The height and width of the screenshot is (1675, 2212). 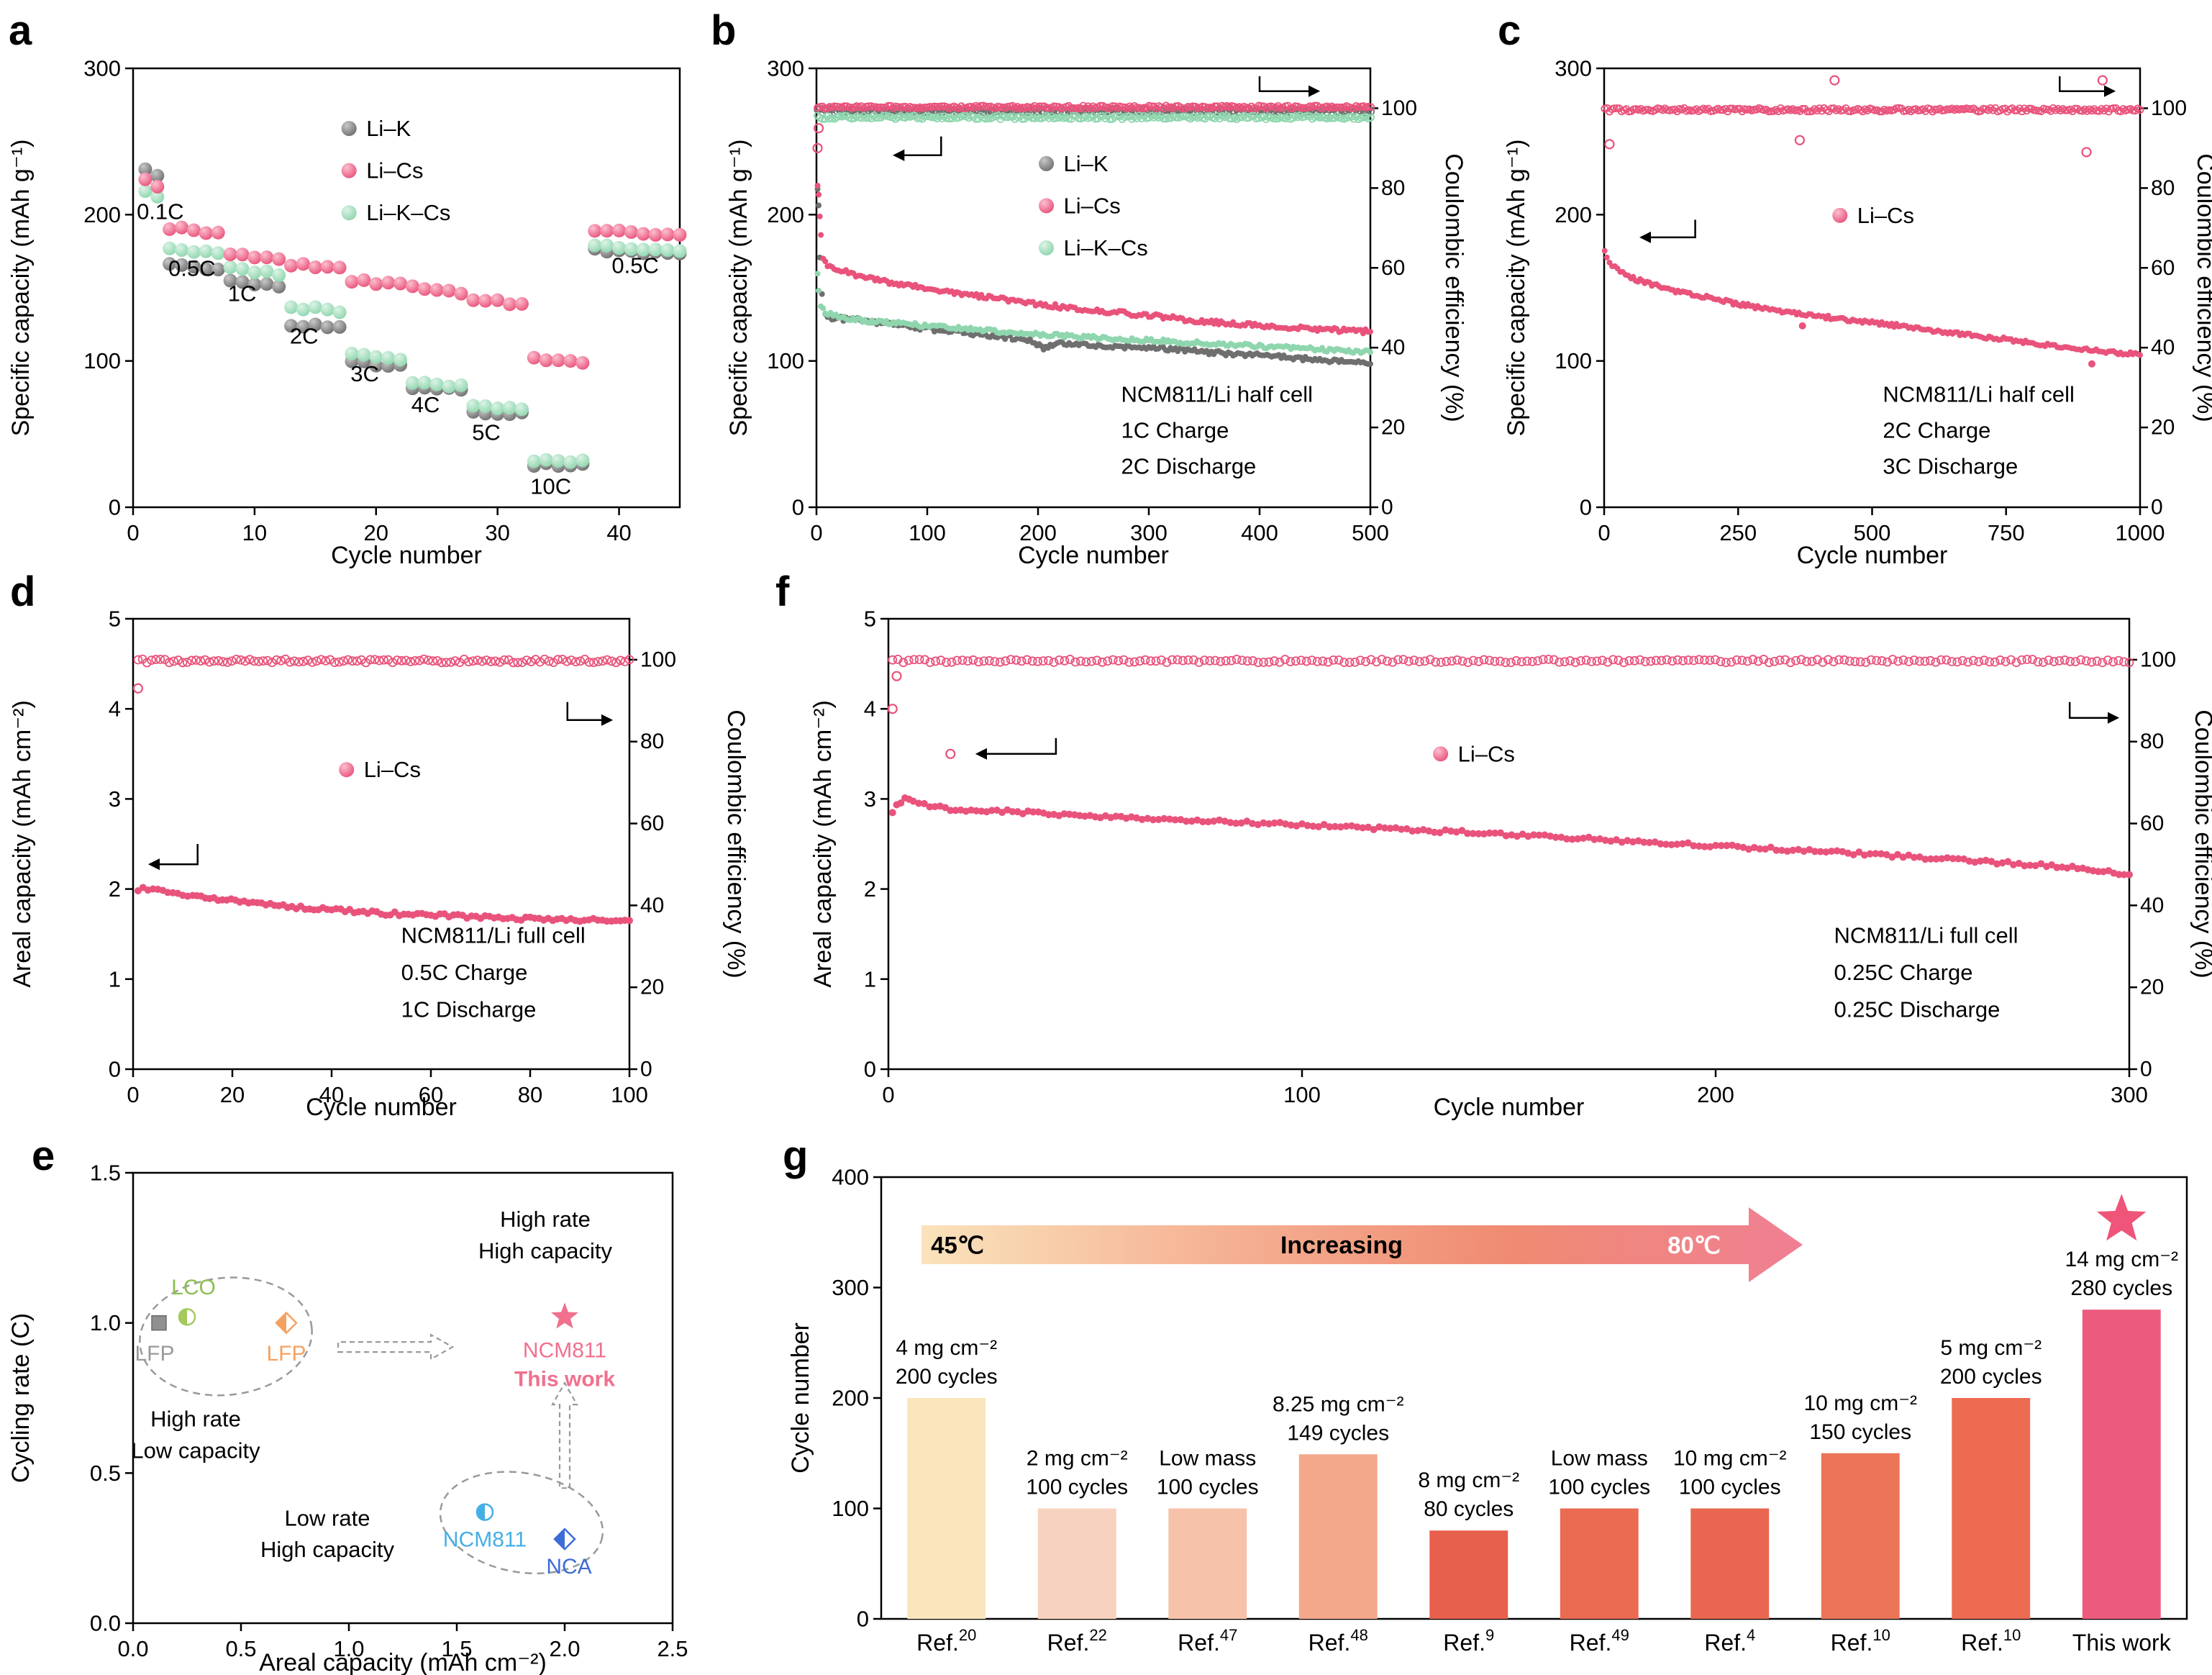 I want to click on marker-NCA, so click(x=564, y=1539).